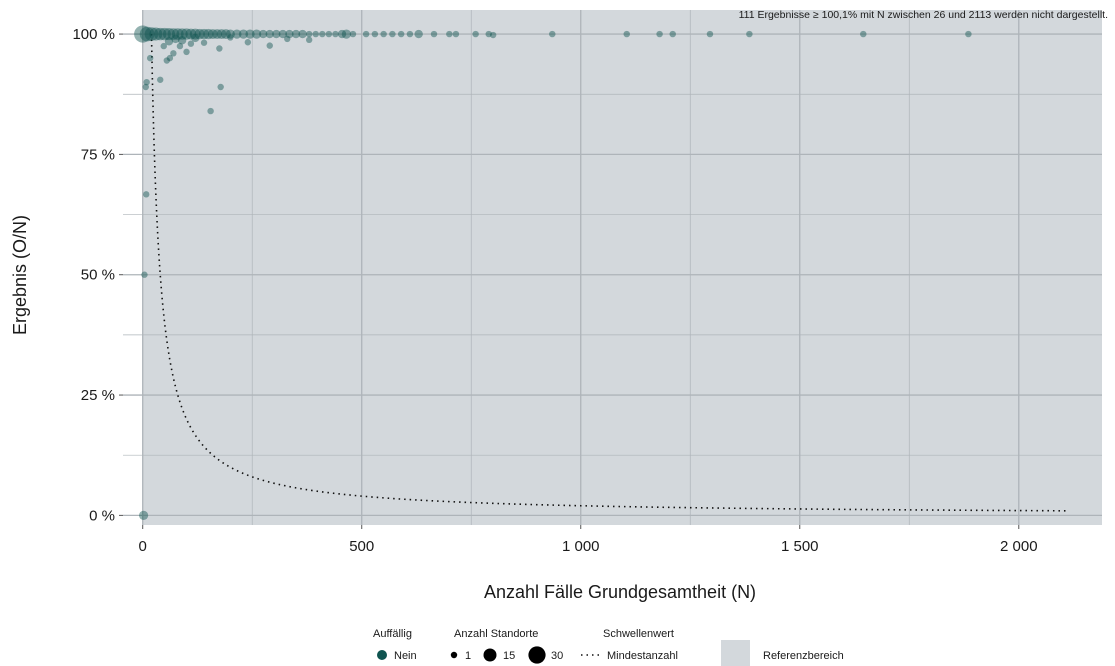  What do you see at coordinates (98, 154) in the screenshot?
I see `y-tick-label: 75 %` at bounding box center [98, 154].